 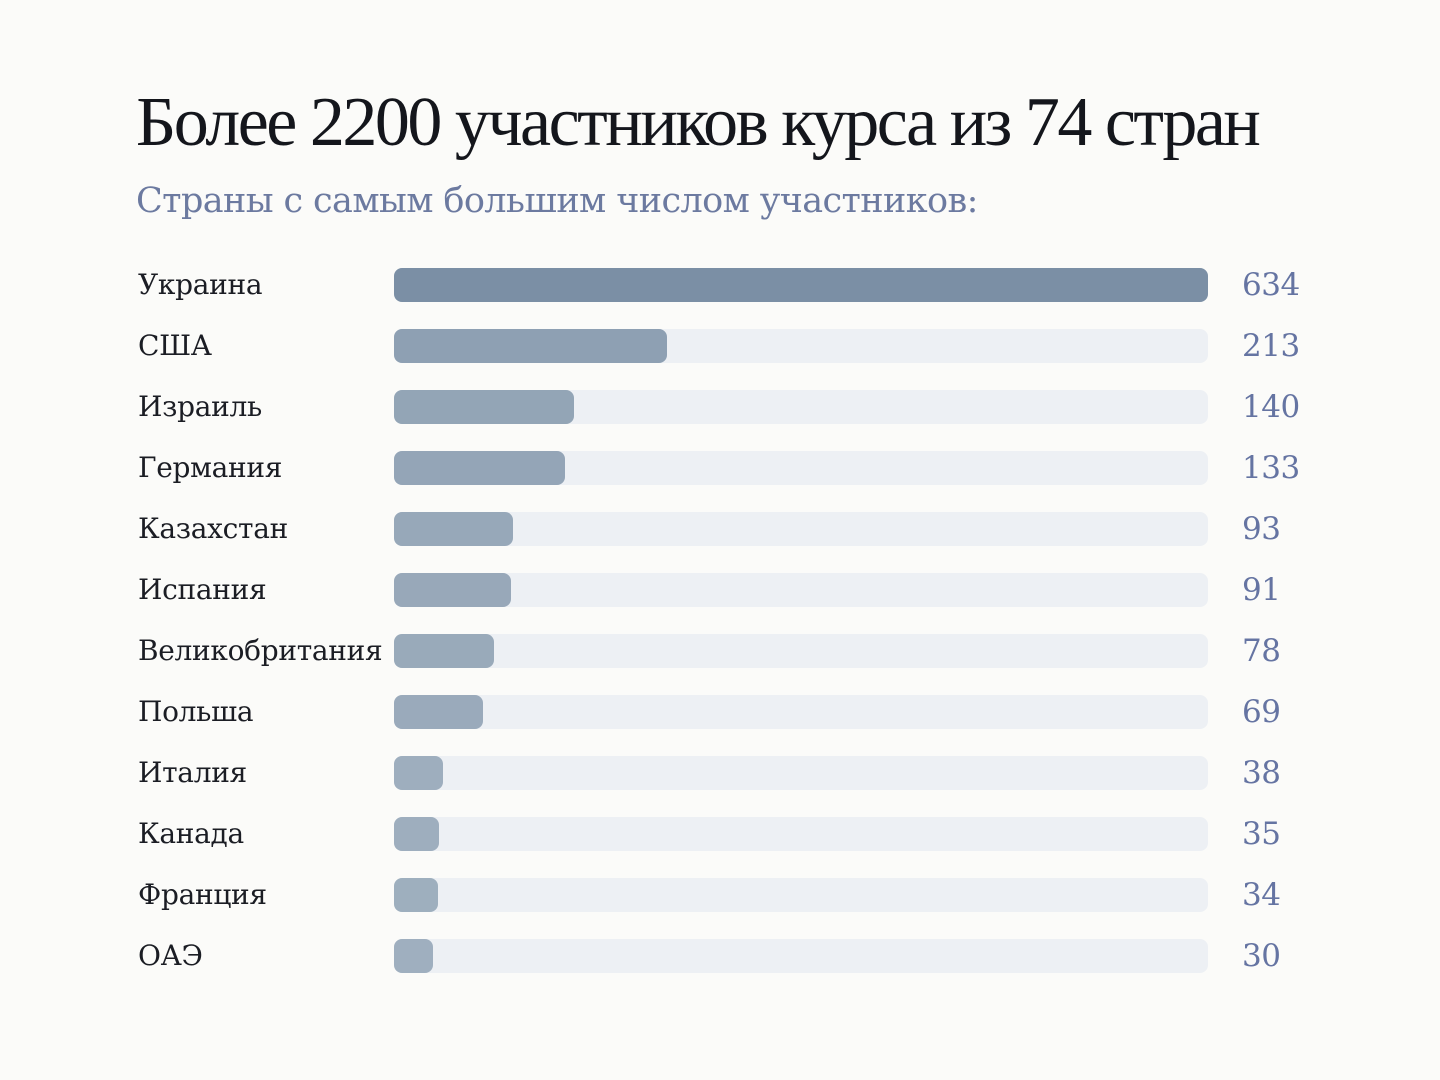 I want to click on bar-value-label: 34, so click(x=1261, y=895).